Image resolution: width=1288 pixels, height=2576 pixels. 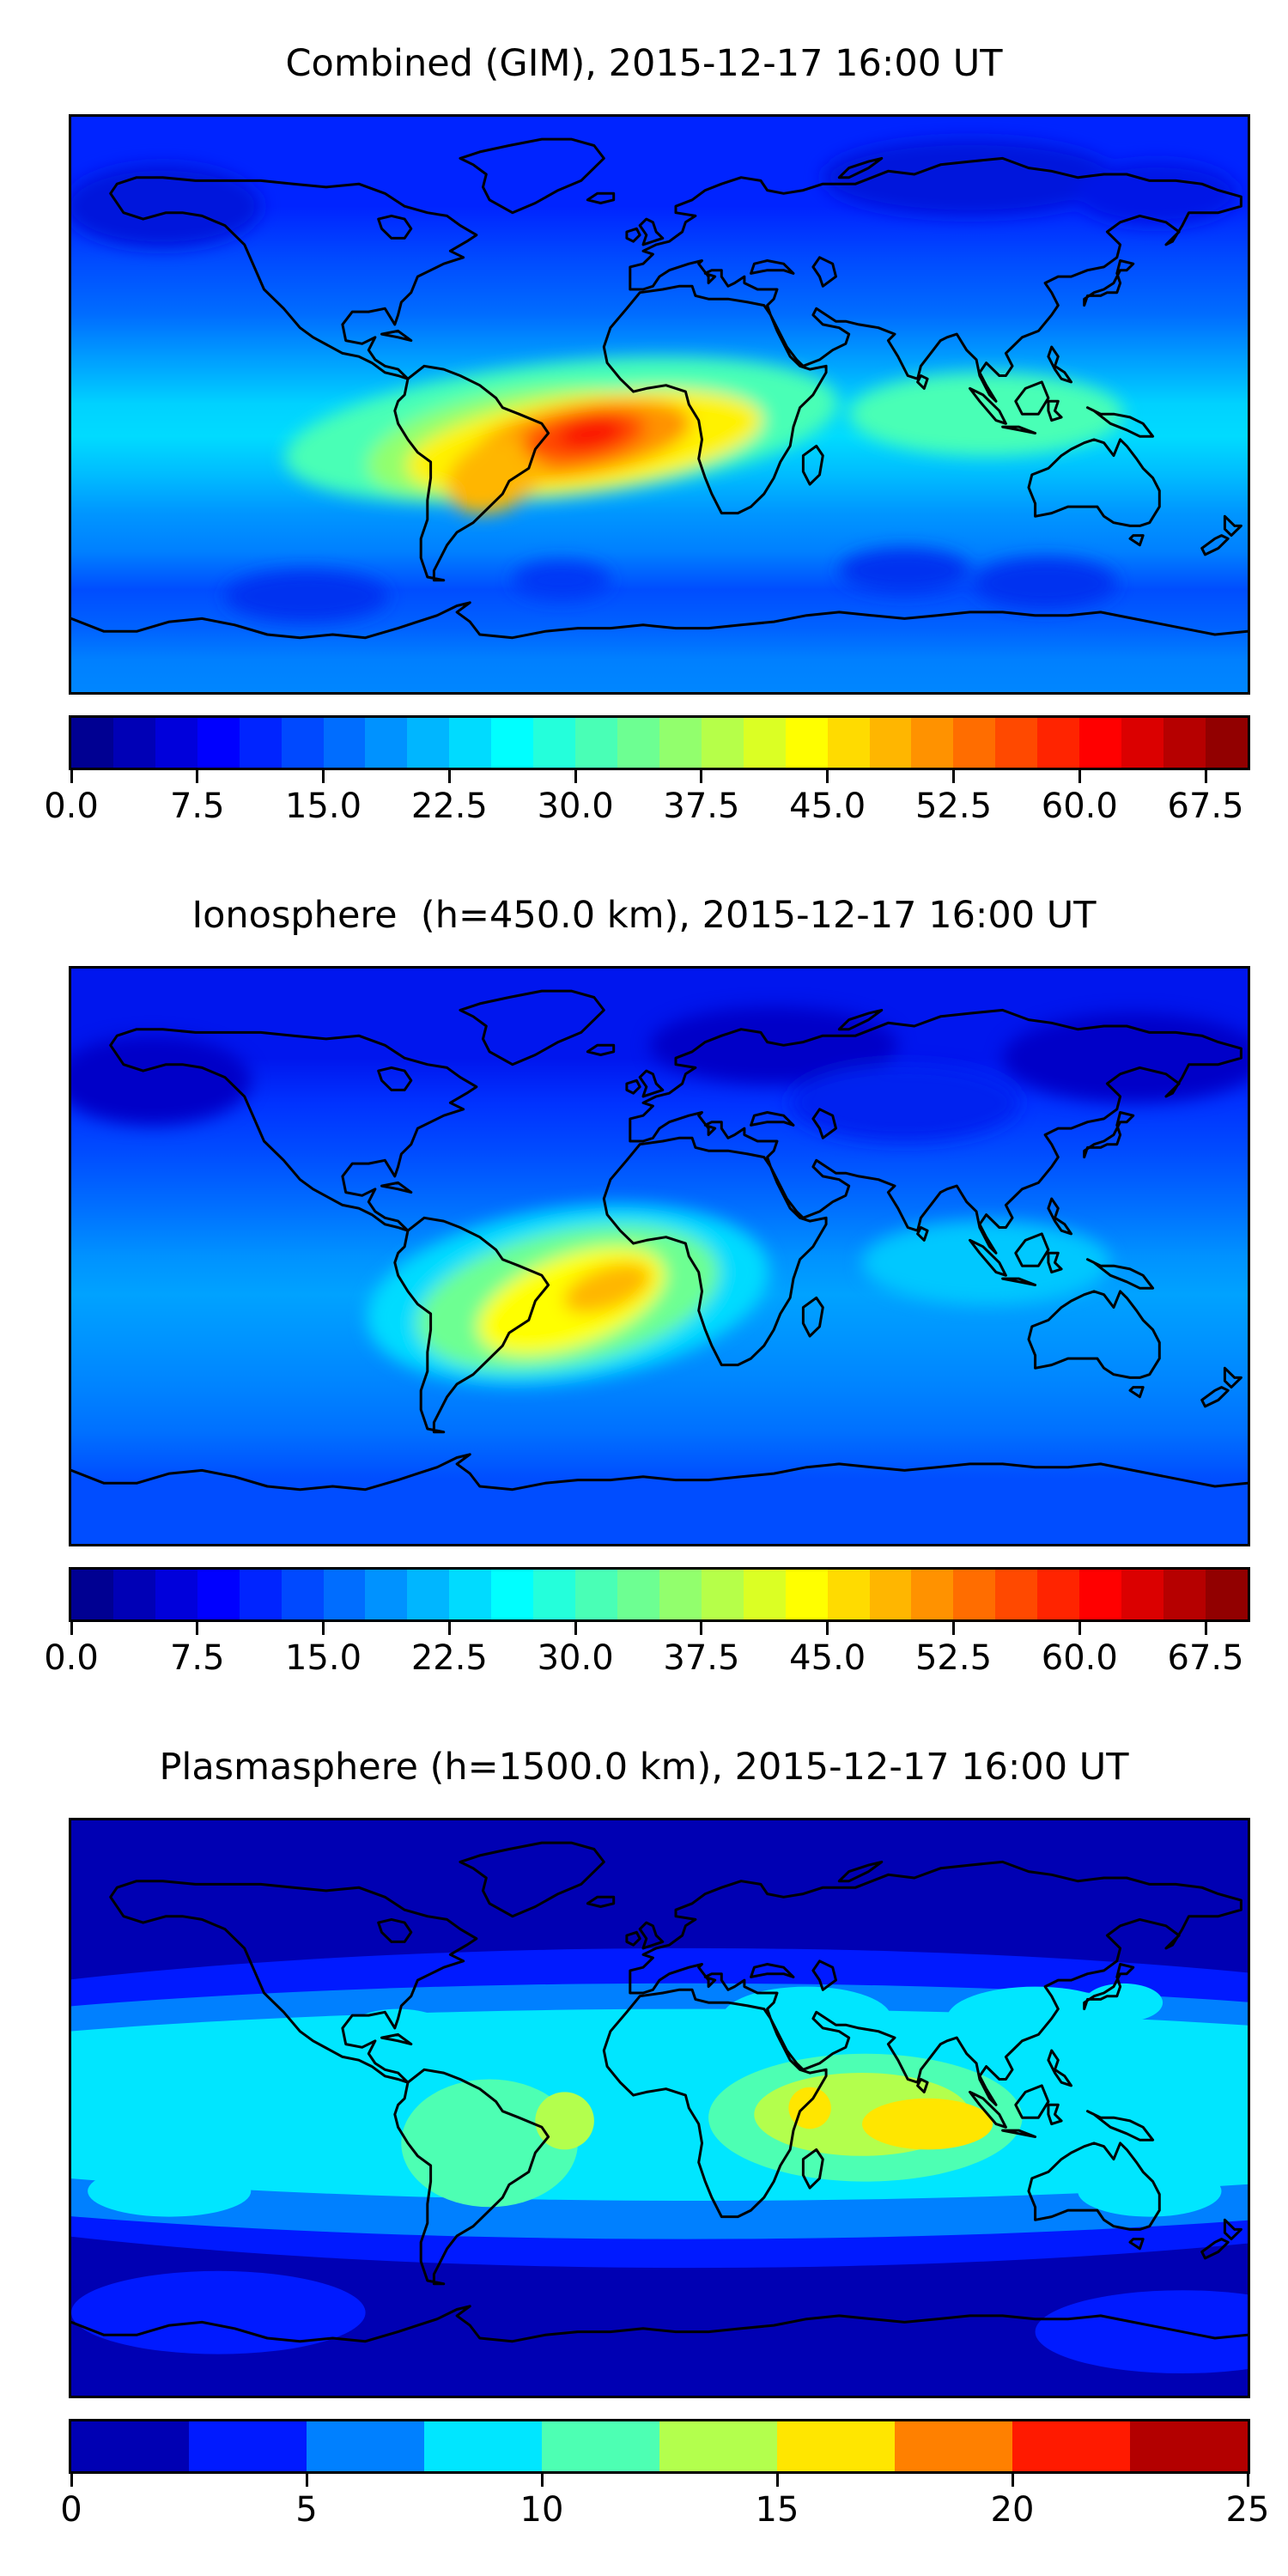 What do you see at coordinates (777, 2510) in the screenshot?
I see `colorbar-tick-label: 15` at bounding box center [777, 2510].